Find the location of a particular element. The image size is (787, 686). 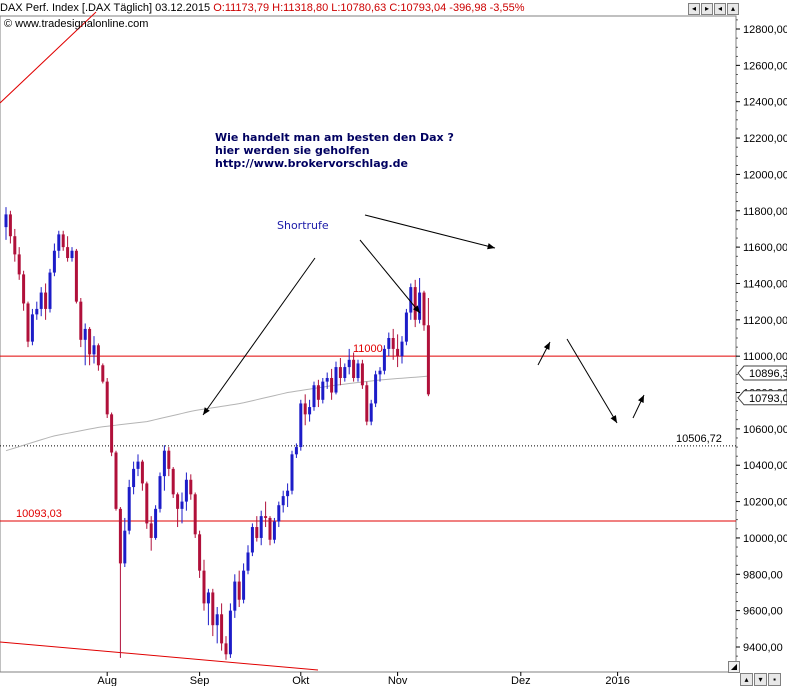

y-tick-label: 10400,00 is located at coordinates (765, 466).